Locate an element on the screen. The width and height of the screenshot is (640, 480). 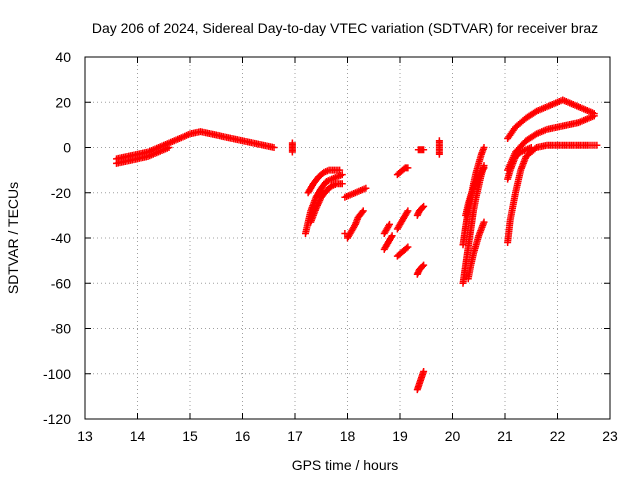
x-tick-label: 20 is located at coordinates (453, 436).